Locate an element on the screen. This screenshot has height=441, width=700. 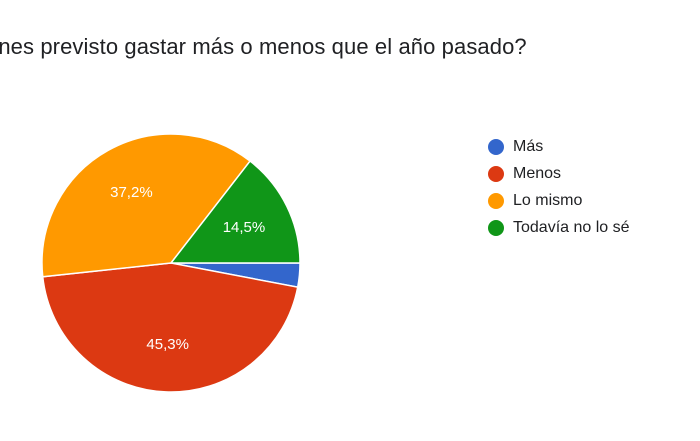
legend-swatch-mas is located at coordinates (496, 146).